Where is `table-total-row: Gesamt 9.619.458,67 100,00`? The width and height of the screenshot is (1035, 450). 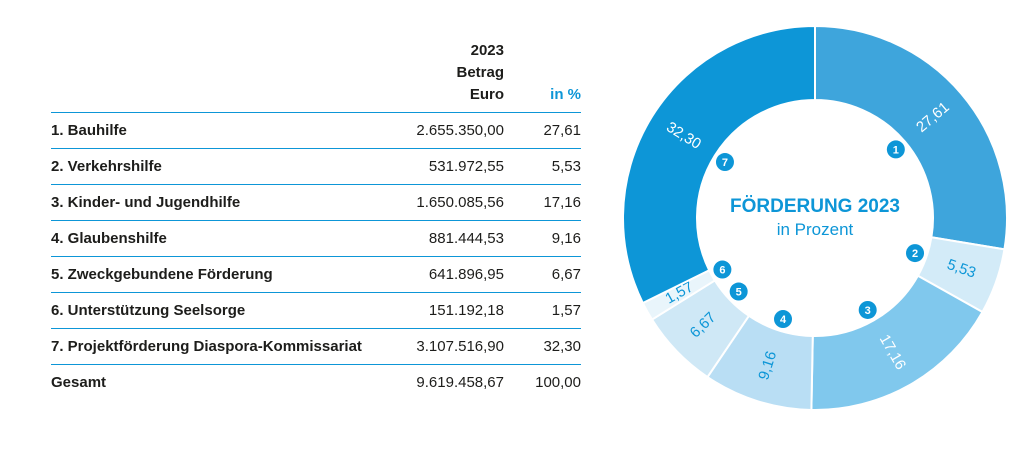 table-total-row: Gesamt 9.619.458,67 100,00 is located at coordinates (316, 382).